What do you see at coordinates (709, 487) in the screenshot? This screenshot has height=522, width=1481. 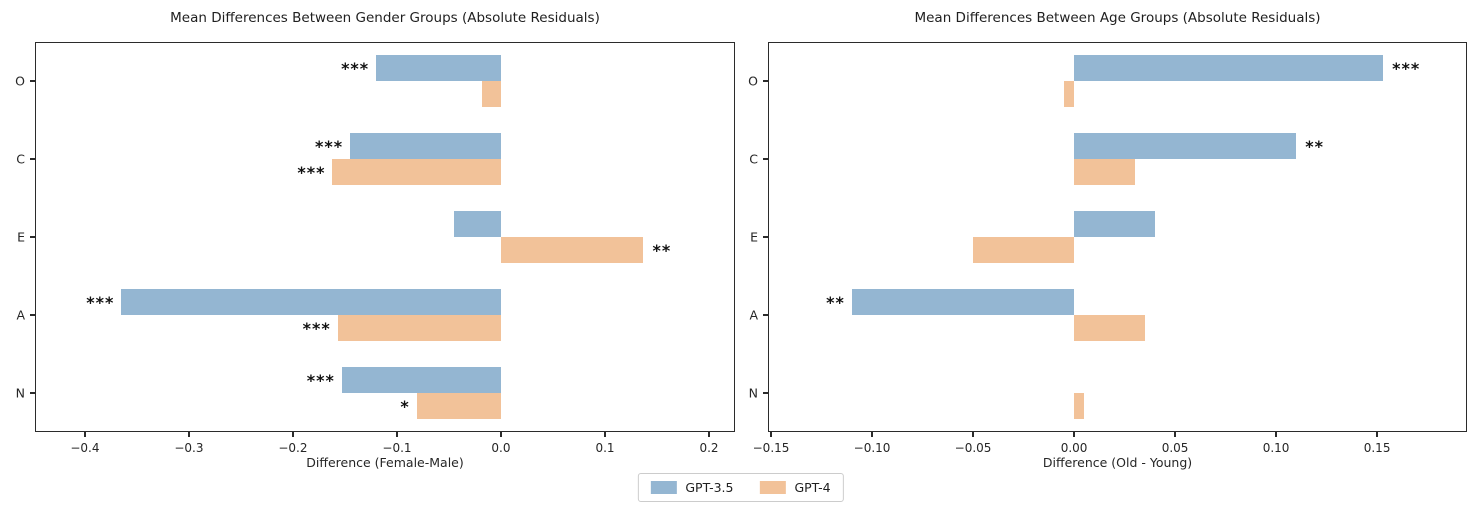 I see `legend-label-gpt-3-5: GPT-3.5` at bounding box center [709, 487].